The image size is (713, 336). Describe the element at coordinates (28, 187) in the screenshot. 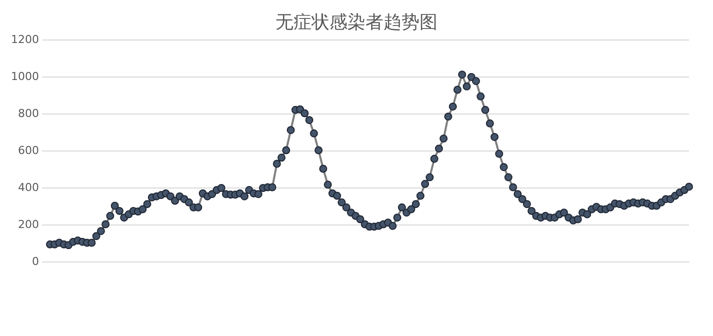

I see `y-tick-label: 400` at that location.